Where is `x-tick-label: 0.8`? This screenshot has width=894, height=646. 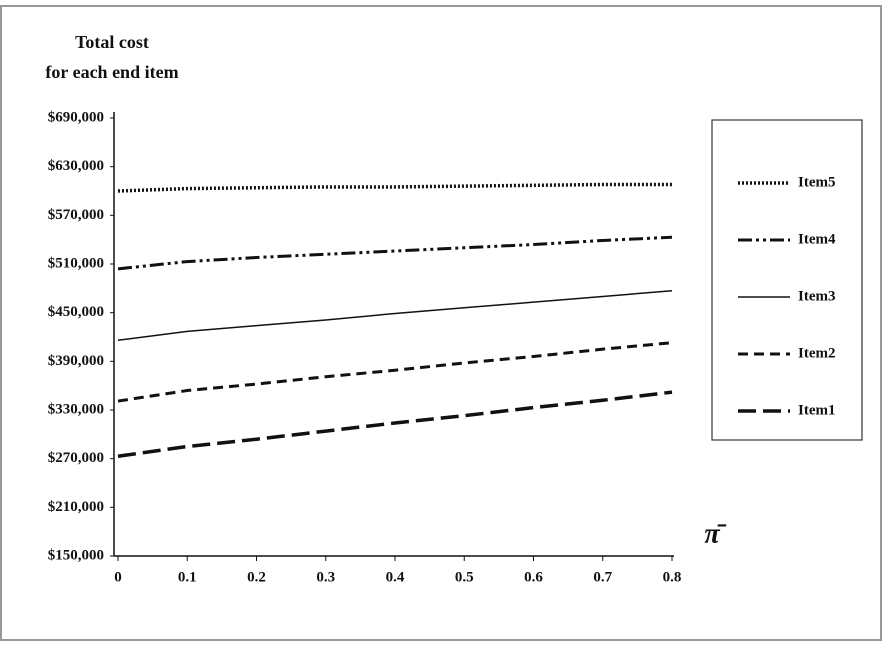 x-tick-label: 0.8 is located at coordinates (672, 577).